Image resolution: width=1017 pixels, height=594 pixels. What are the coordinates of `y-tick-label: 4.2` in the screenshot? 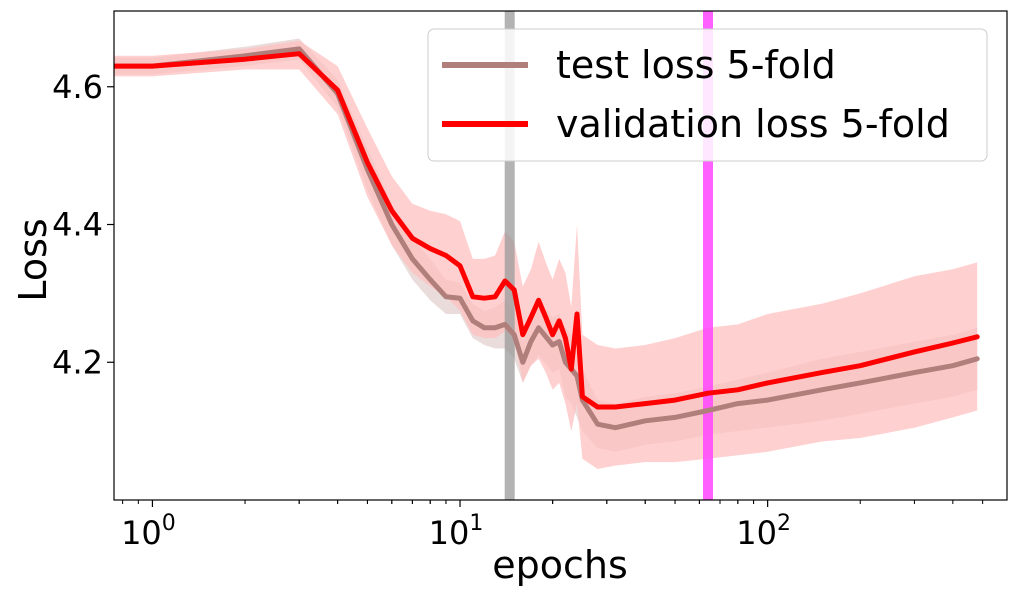 It's located at (77, 362).